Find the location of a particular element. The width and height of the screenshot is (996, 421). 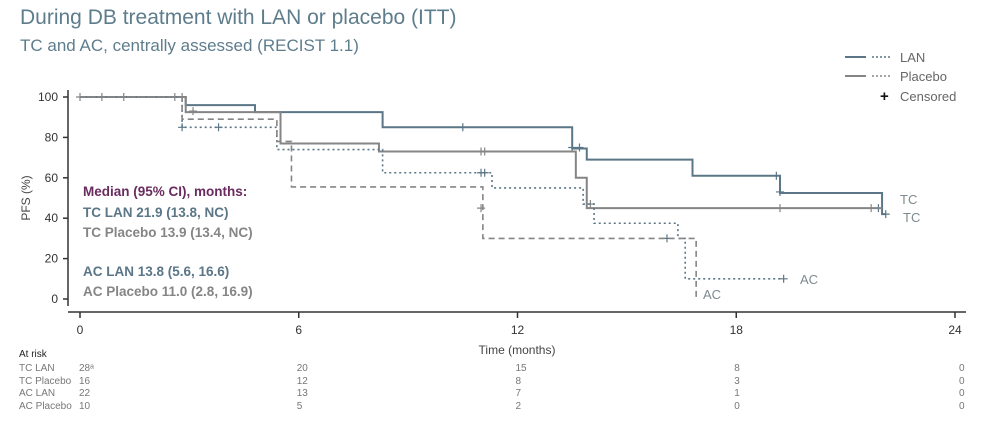

legend-label-censored: Censored is located at coordinates (928, 96).